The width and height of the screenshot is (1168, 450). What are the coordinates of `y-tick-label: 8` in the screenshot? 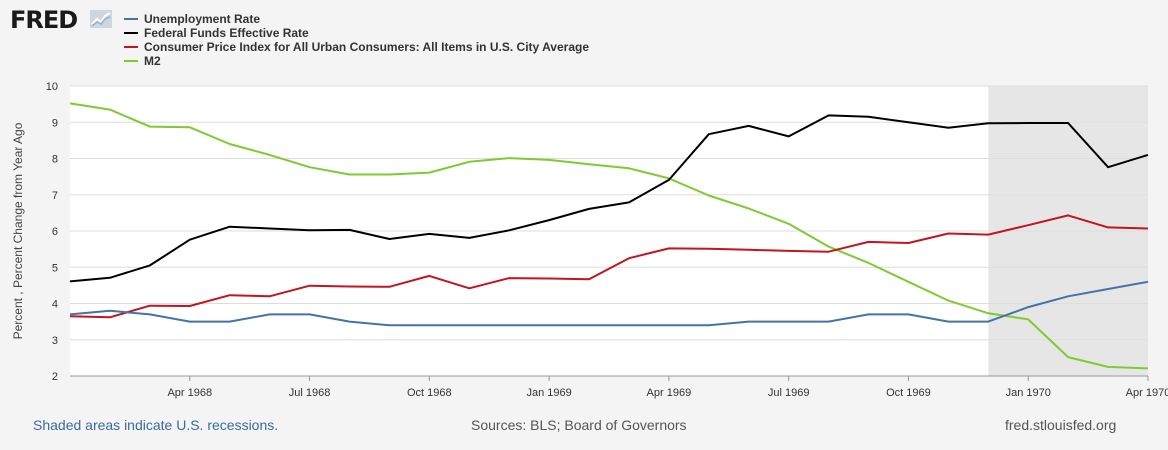 It's located at (55, 160).